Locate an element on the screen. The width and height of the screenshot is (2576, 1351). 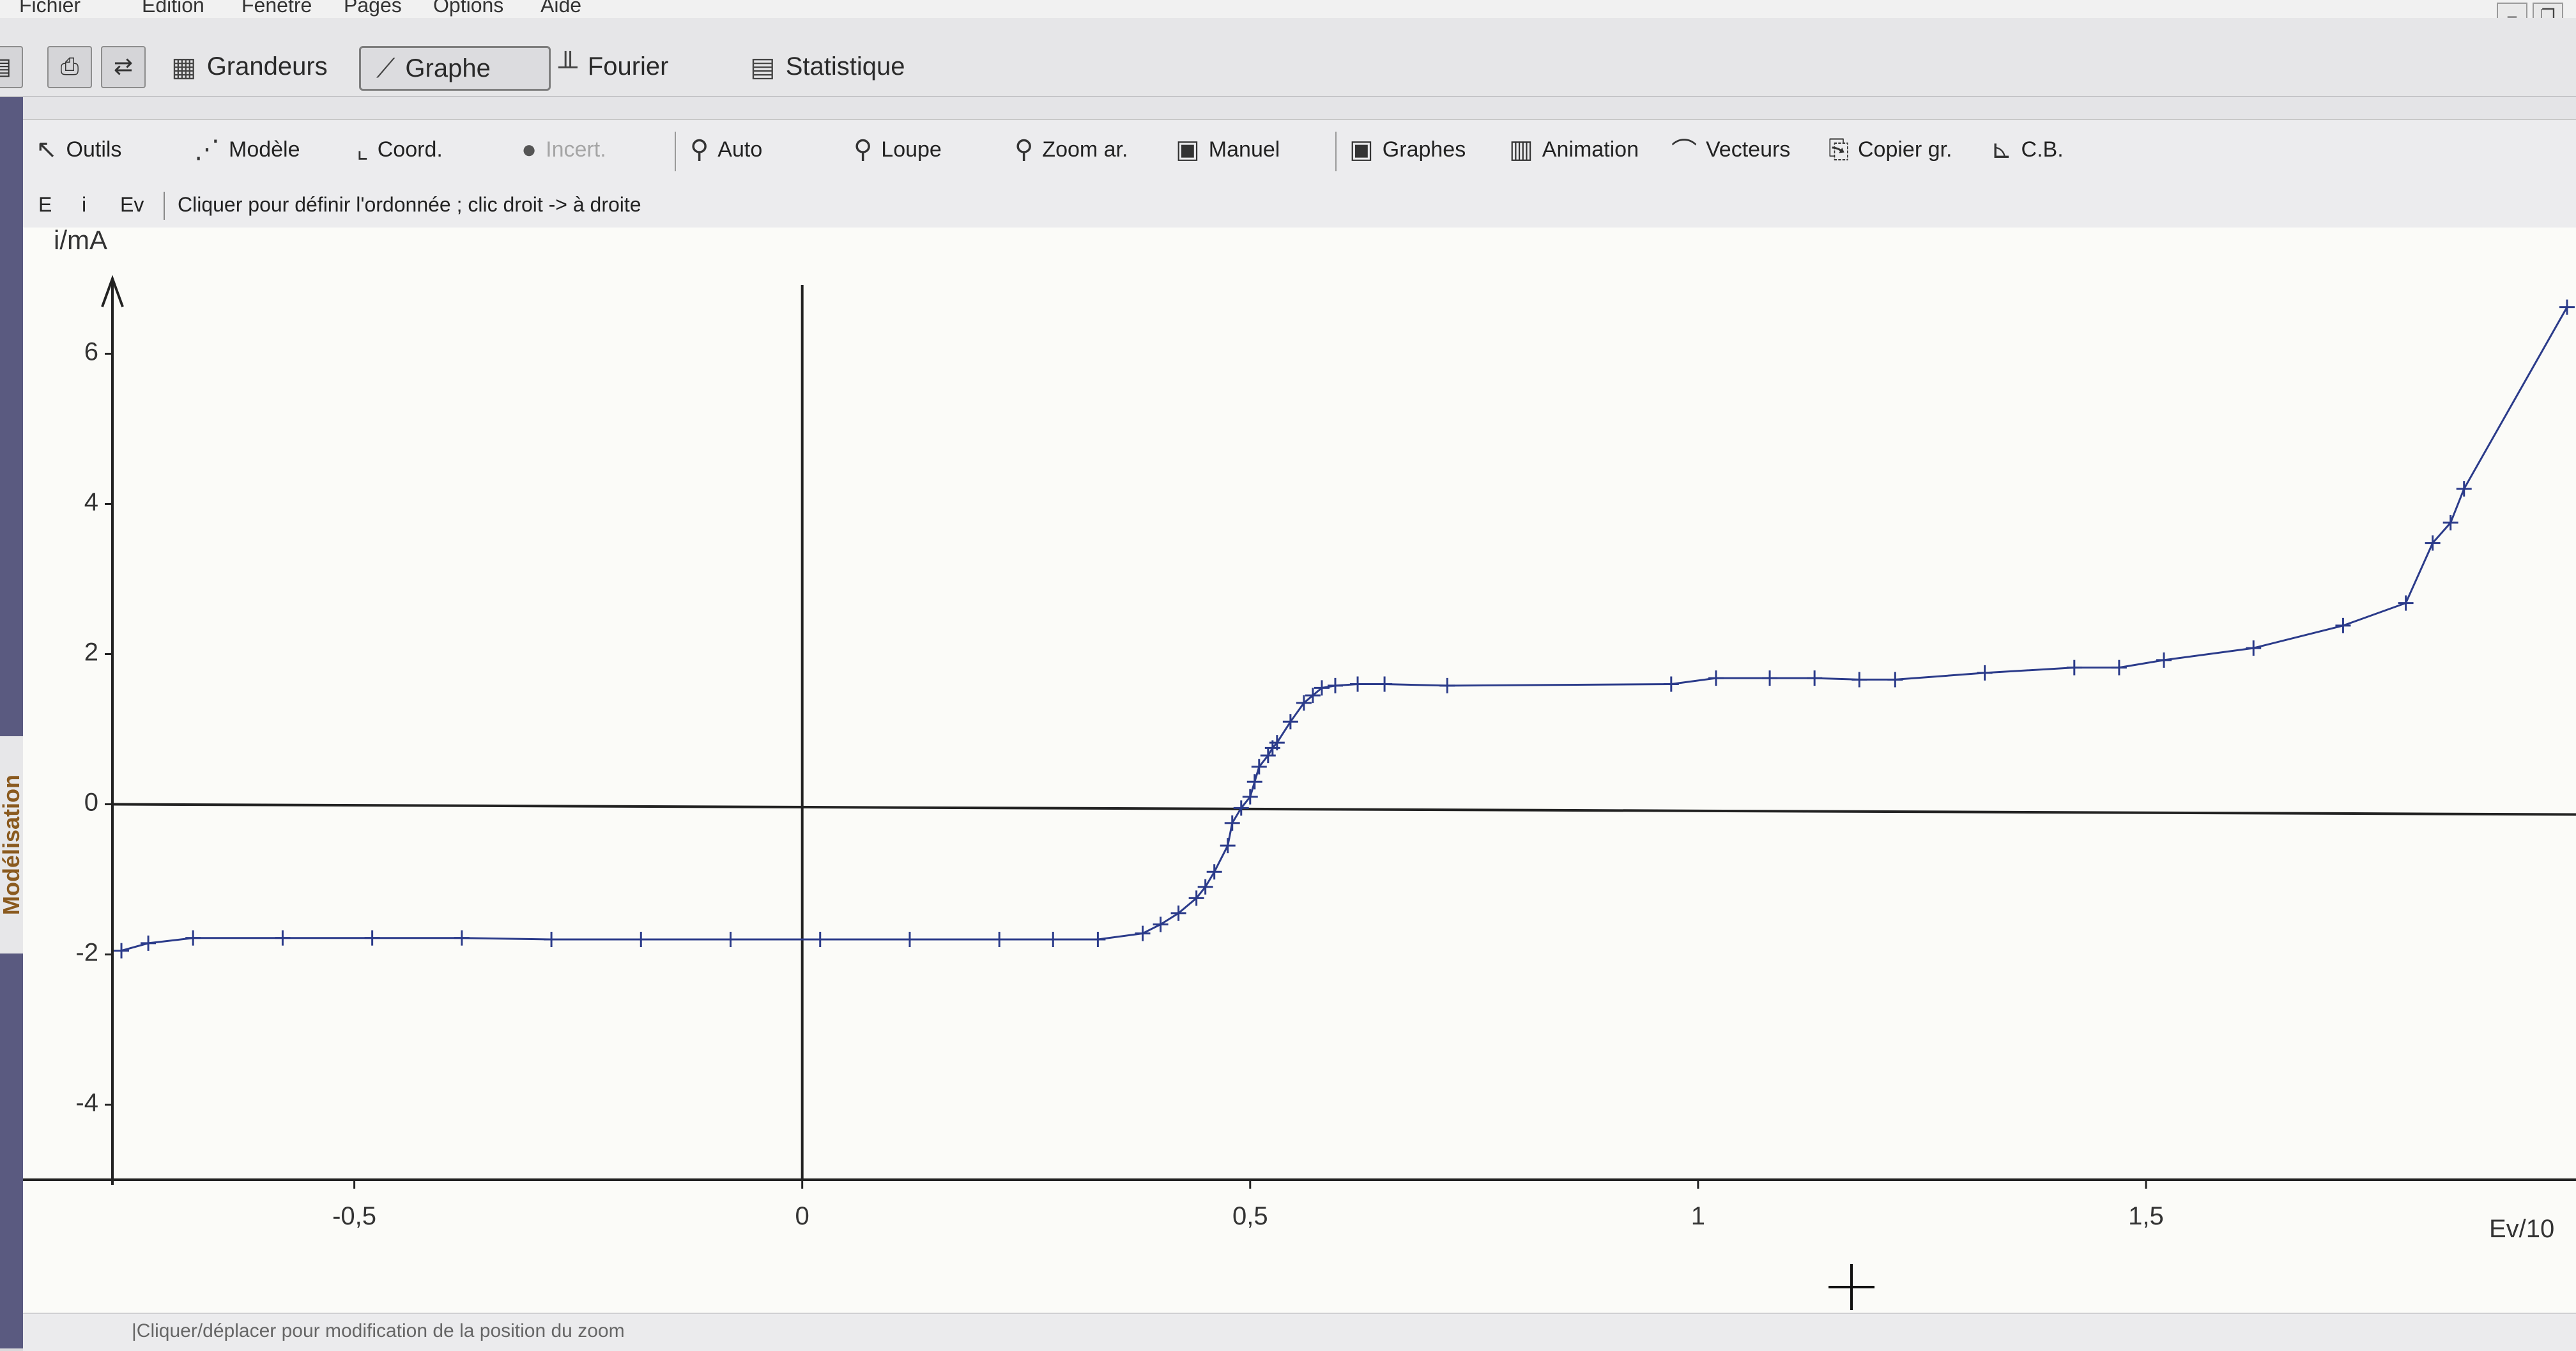
graph-icon: ⟋ is located at coordinates (385, 67).